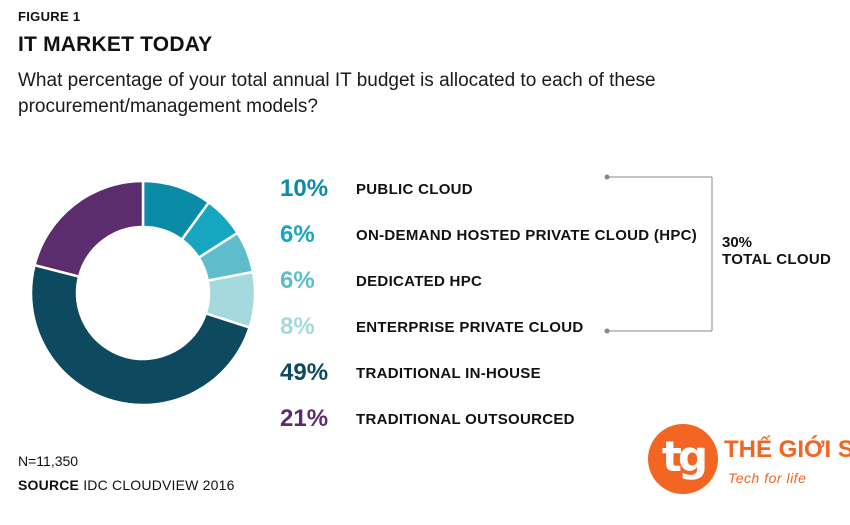 Image resolution: width=850 pixels, height=525 pixels. What do you see at coordinates (787, 449) in the screenshot?
I see `logo-name: THẾ GIỚI SỐ` at bounding box center [787, 449].